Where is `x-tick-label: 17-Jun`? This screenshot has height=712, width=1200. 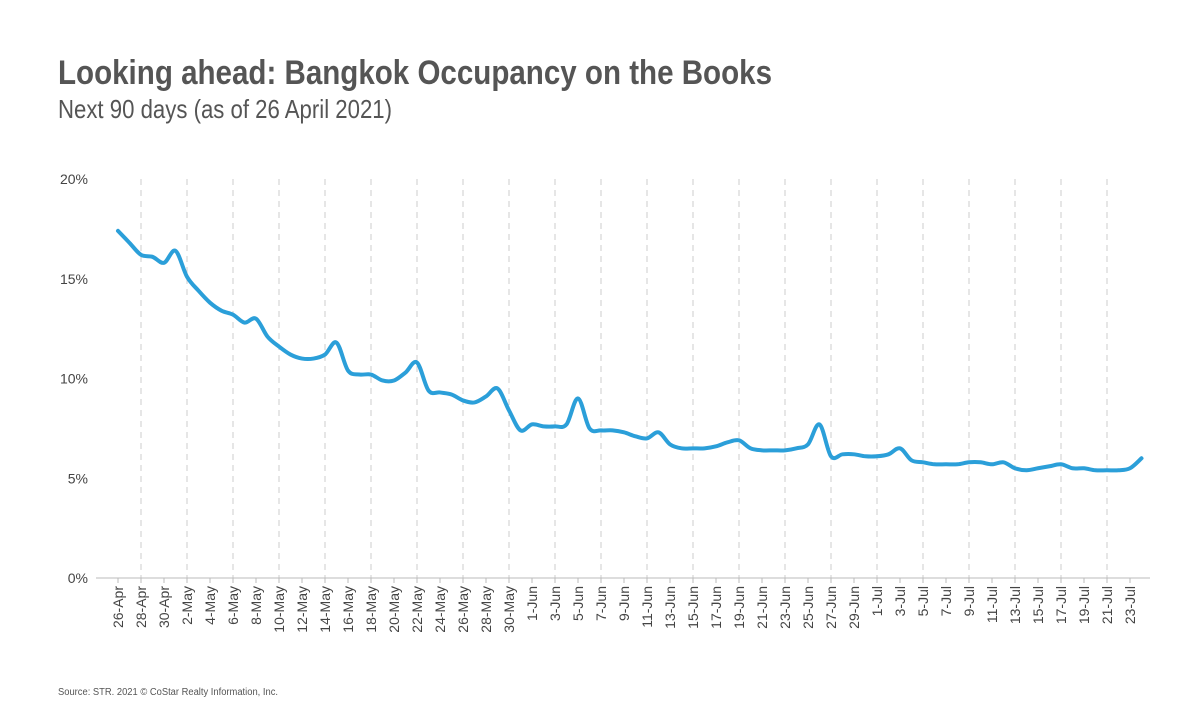 x-tick-label: 17-Jun is located at coordinates (716, 607).